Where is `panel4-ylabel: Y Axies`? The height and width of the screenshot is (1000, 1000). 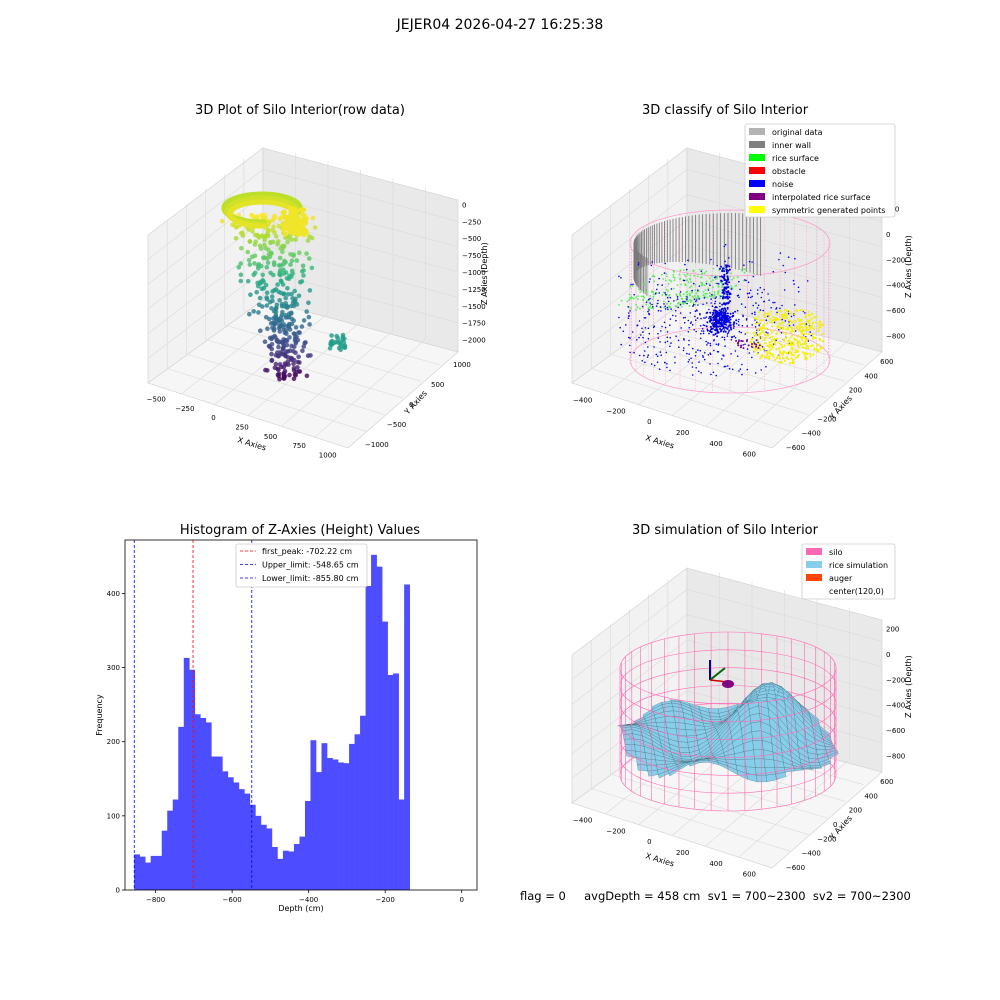 panel4-ylabel: Y Axies is located at coordinates (840, 828).